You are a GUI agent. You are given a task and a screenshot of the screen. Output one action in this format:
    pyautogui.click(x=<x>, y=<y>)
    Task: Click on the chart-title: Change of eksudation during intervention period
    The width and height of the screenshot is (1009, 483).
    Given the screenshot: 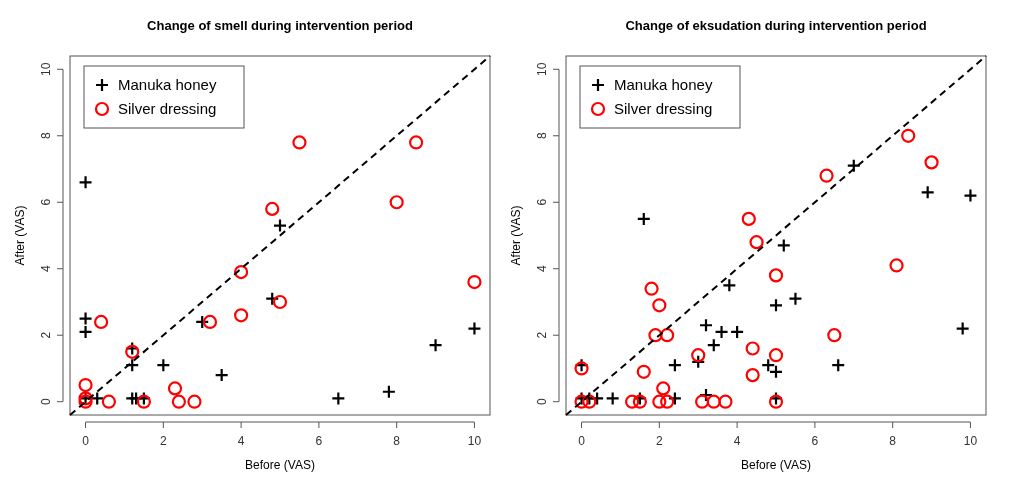 What is the action you would take?
    pyautogui.click(x=776, y=25)
    